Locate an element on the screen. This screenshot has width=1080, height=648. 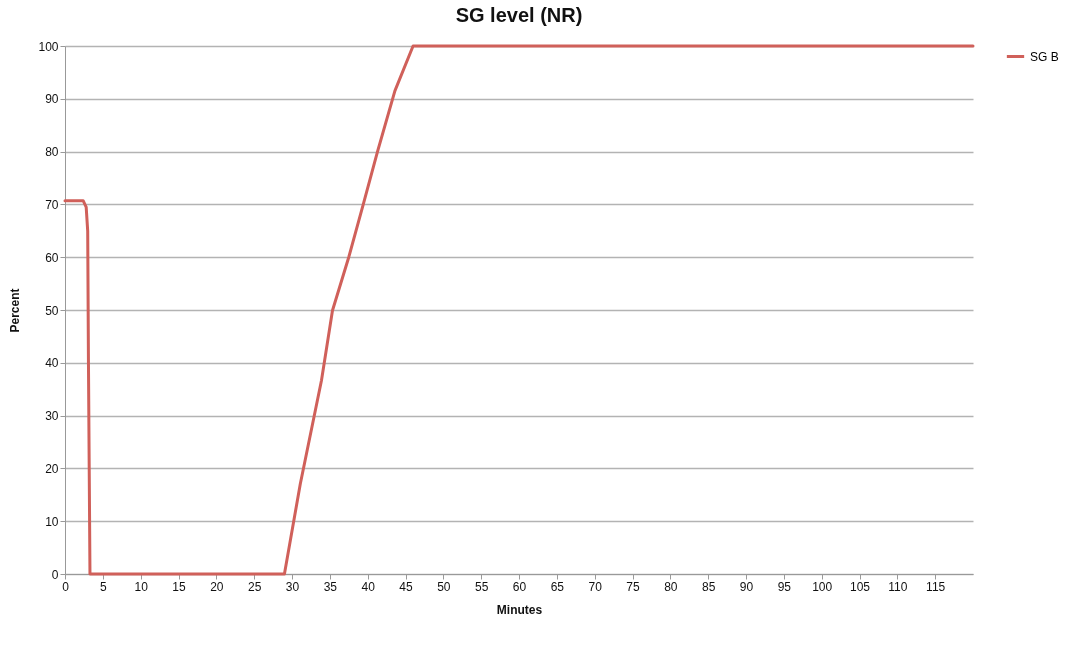
x-tick-label: 30 is located at coordinates (292, 586).